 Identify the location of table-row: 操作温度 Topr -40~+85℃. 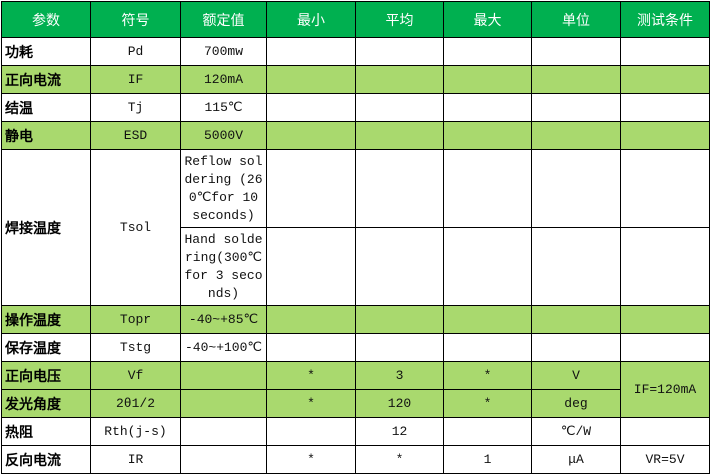
(355, 319).